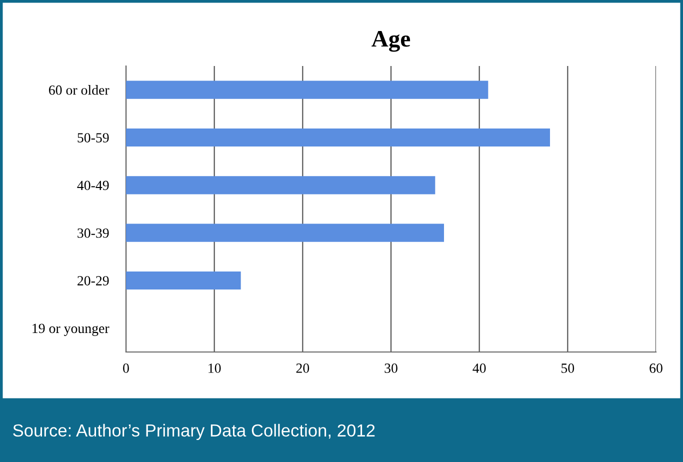 This screenshot has width=683, height=462. Describe the element at coordinates (93, 233) in the screenshot. I see `y-tick-label: 30-39` at that location.